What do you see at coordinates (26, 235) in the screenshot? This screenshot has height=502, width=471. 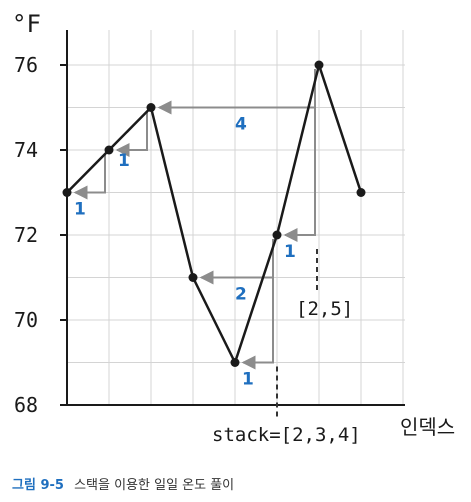 I see `y-tick-label: 72` at bounding box center [26, 235].